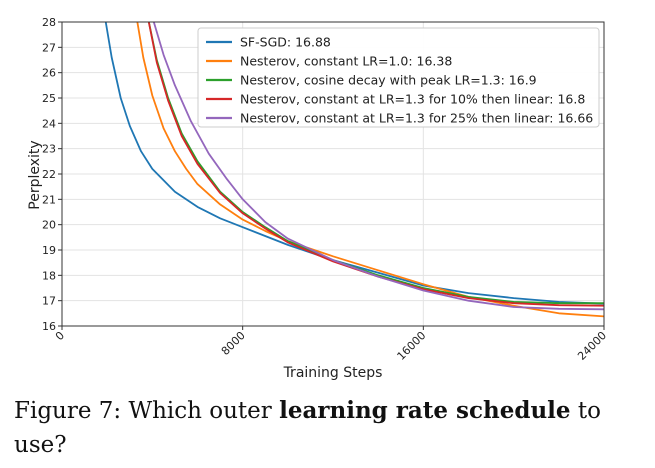 The height and width of the screenshot is (468, 655). I want to click on legend-label-1: SF-SGD: 16.88, so click(285, 42).